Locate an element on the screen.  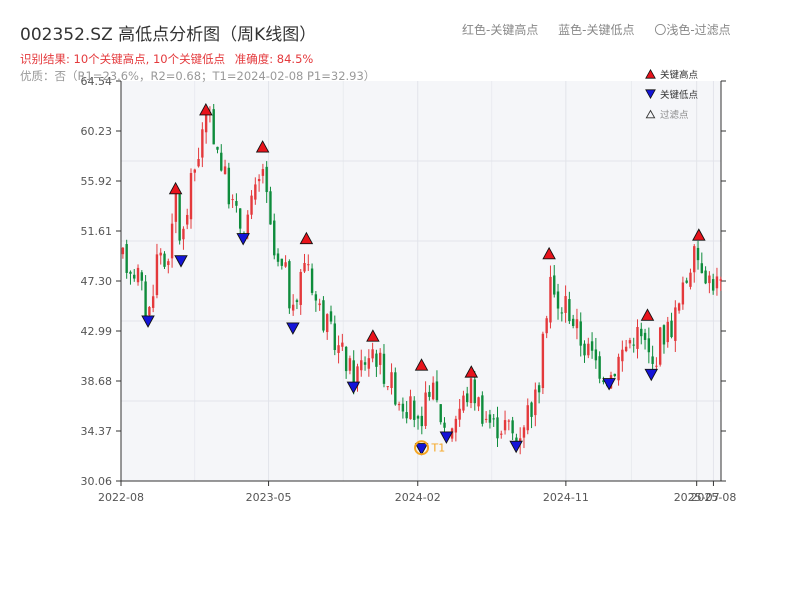
x-tick-label: 2024-11 is located at coordinates (566, 497).